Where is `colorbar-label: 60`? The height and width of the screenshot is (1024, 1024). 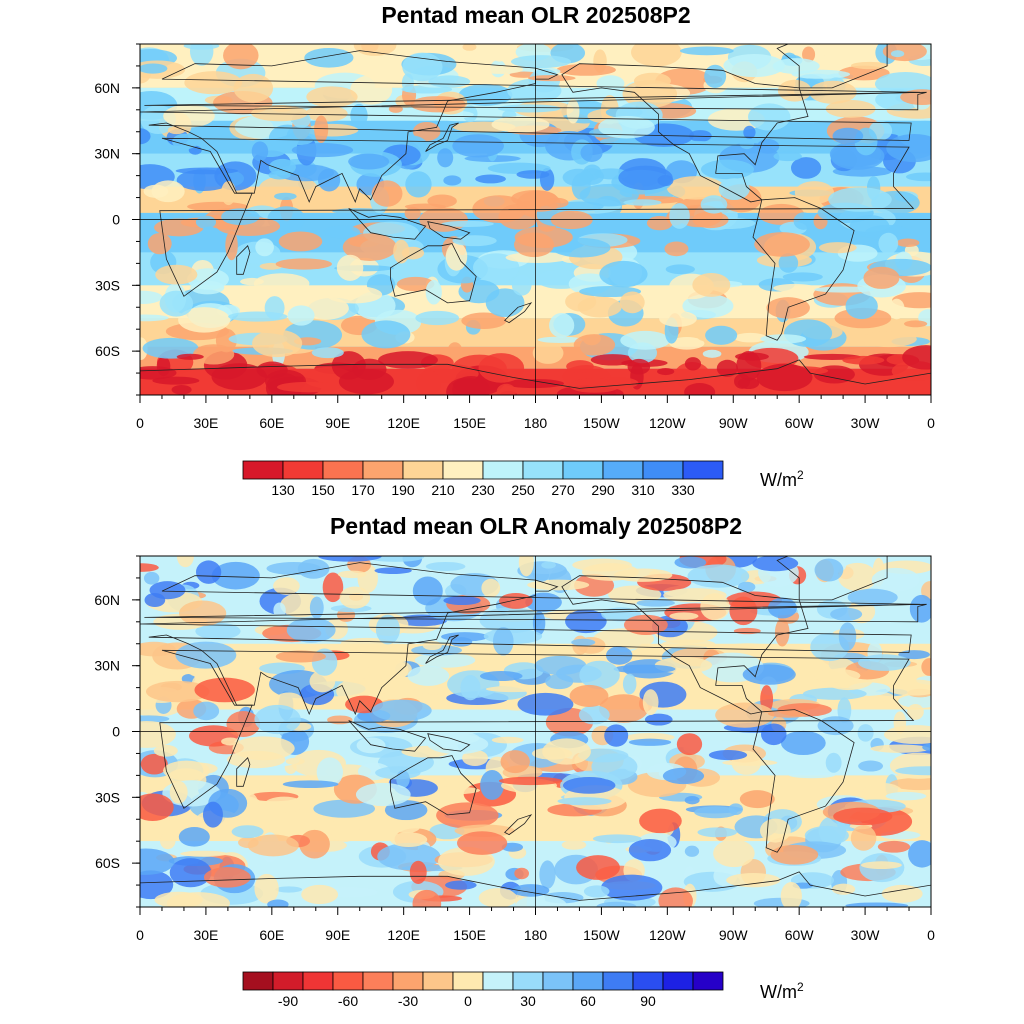
colorbar-label: 60 is located at coordinates (588, 1001).